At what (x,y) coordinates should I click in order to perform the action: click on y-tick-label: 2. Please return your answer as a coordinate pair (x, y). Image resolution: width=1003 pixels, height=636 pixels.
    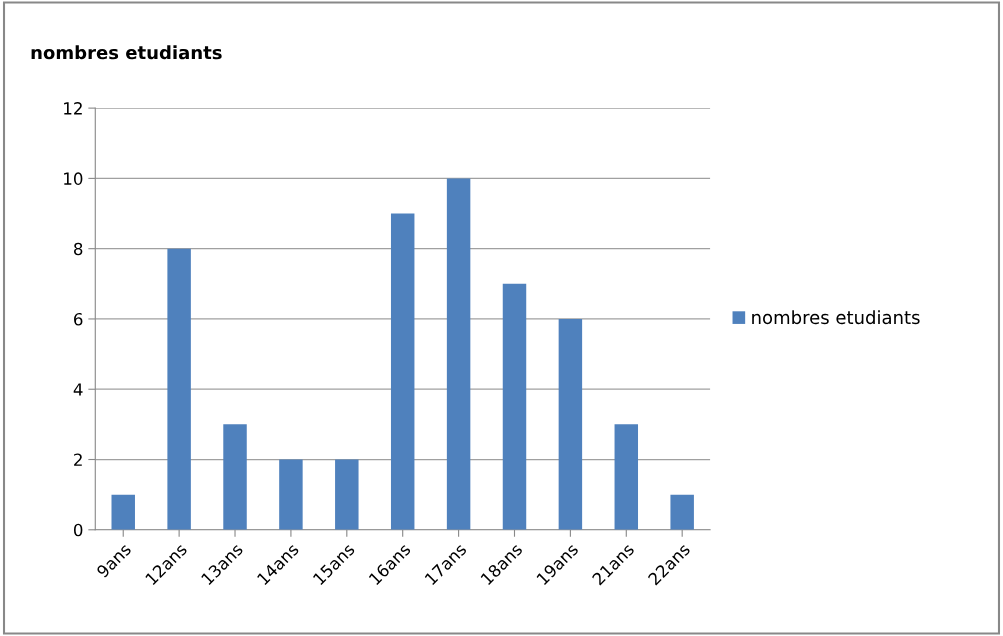
    Looking at the image, I should click on (78, 459).